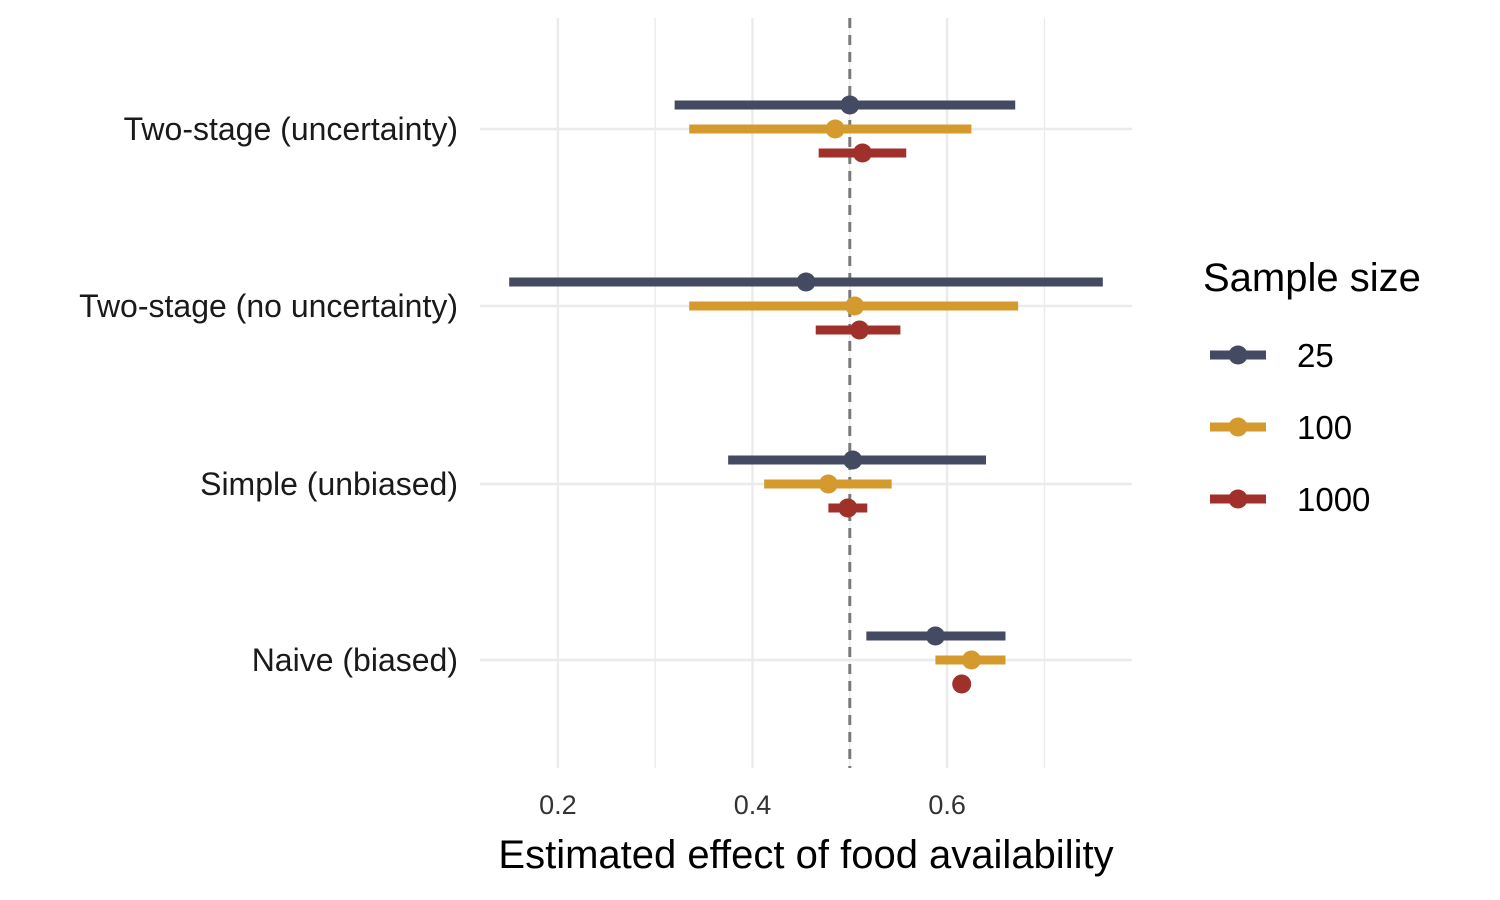 Image resolution: width=1500 pixels, height=900 pixels. I want to click on legend-item-25: 25, so click(1272, 355).